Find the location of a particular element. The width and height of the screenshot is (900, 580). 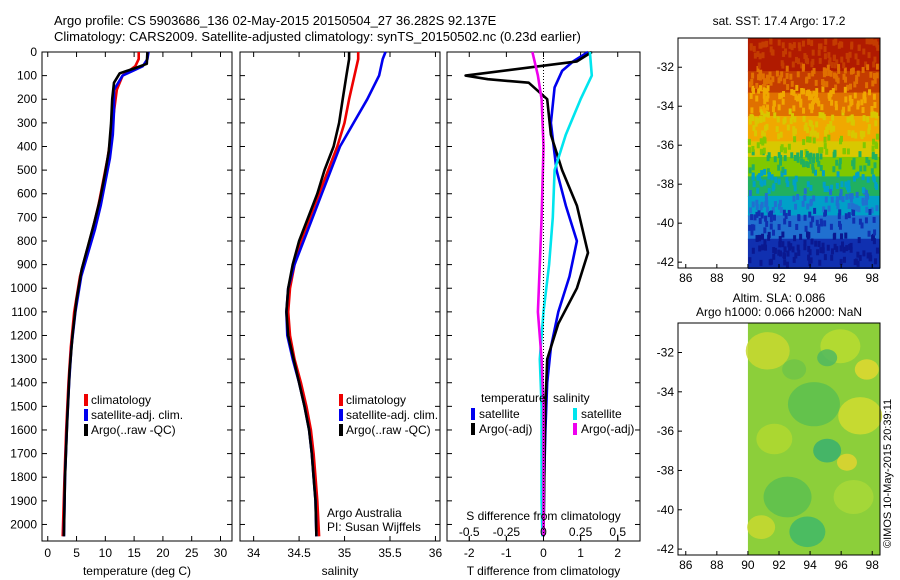

sst-map-ytick-label: -32 is located at coordinates (666, 67).